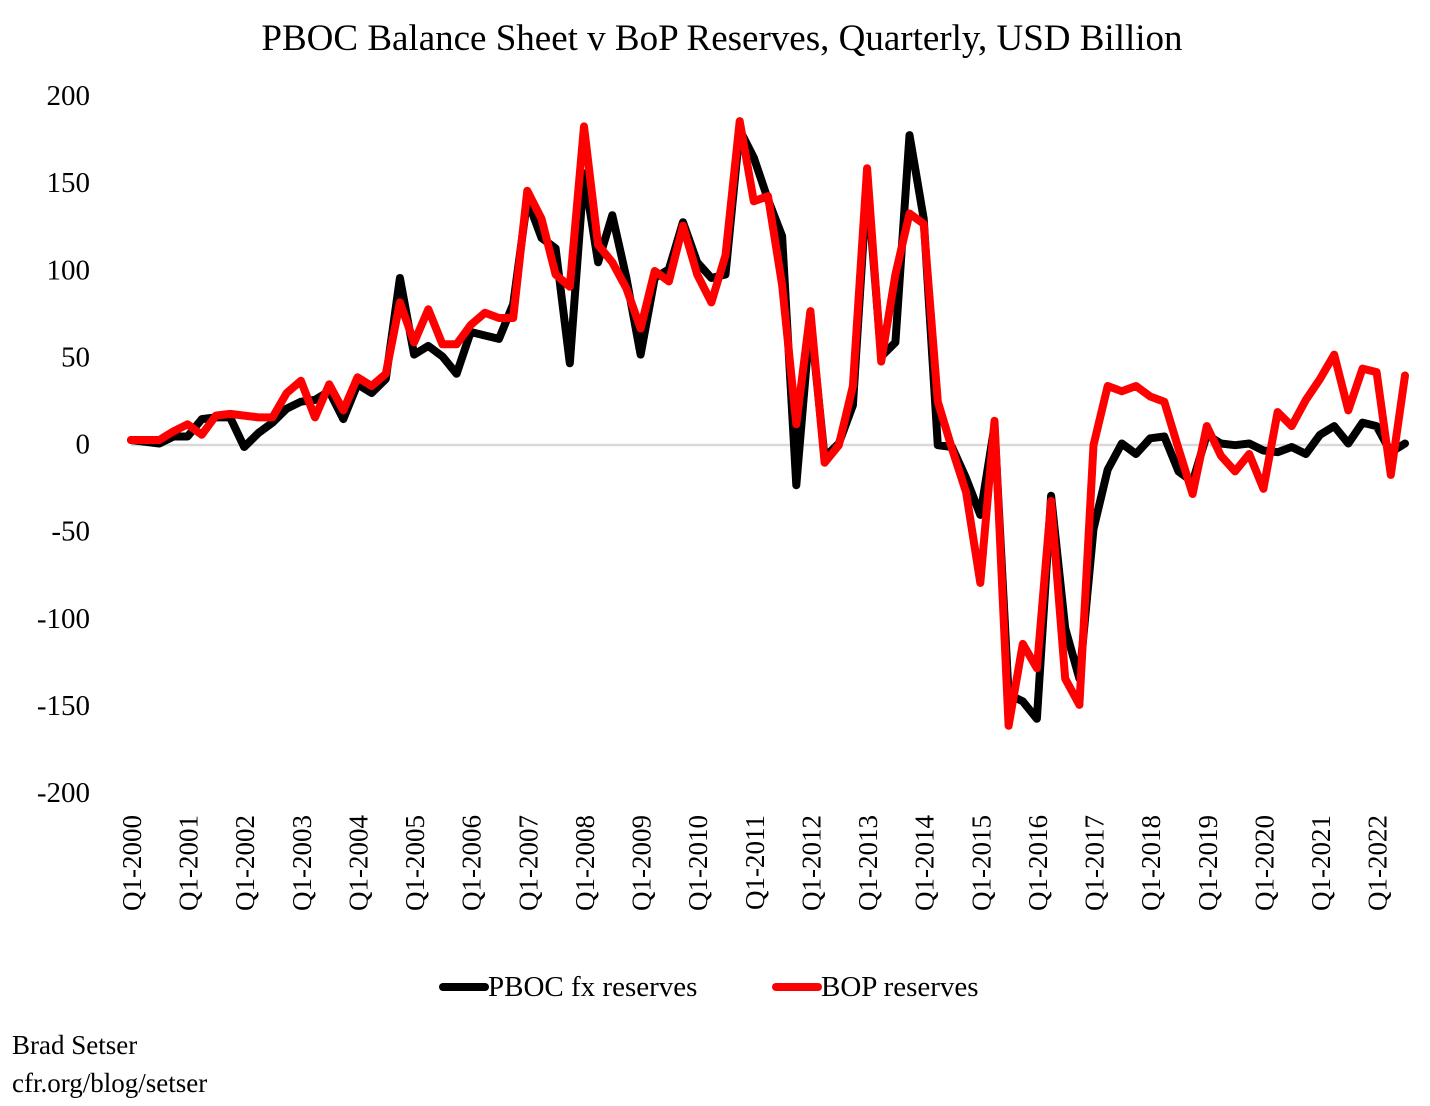 The height and width of the screenshot is (1106, 1430). I want to click on y-tick-label: 50, so click(75, 357).